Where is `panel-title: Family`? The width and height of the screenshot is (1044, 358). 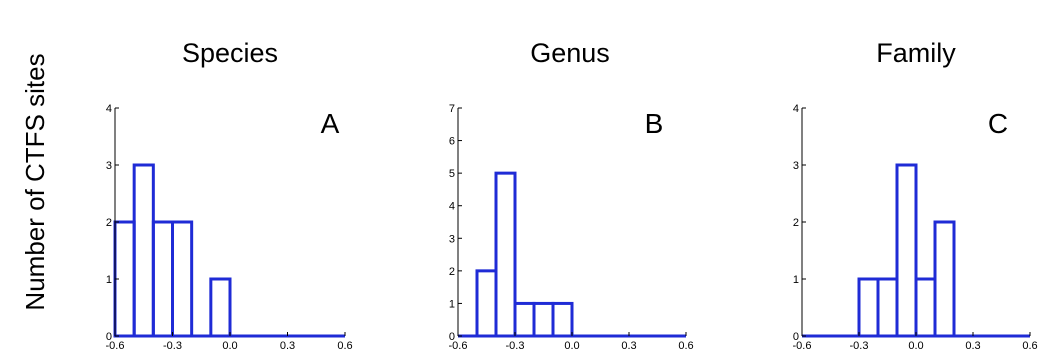 panel-title: Family is located at coordinates (916, 53).